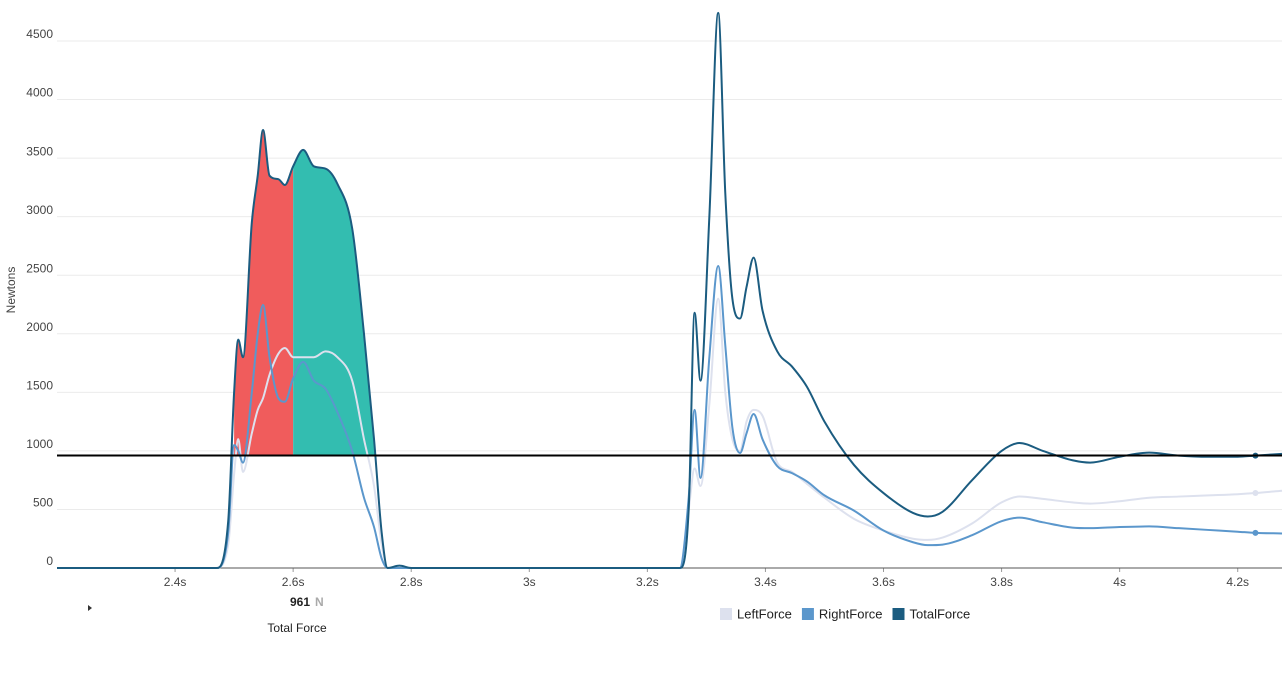 The width and height of the screenshot is (1287, 693). What do you see at coordinates (940, 613) in the screenshot?
I see `legend-label: TotalForce` at bounding box center [940, 613].